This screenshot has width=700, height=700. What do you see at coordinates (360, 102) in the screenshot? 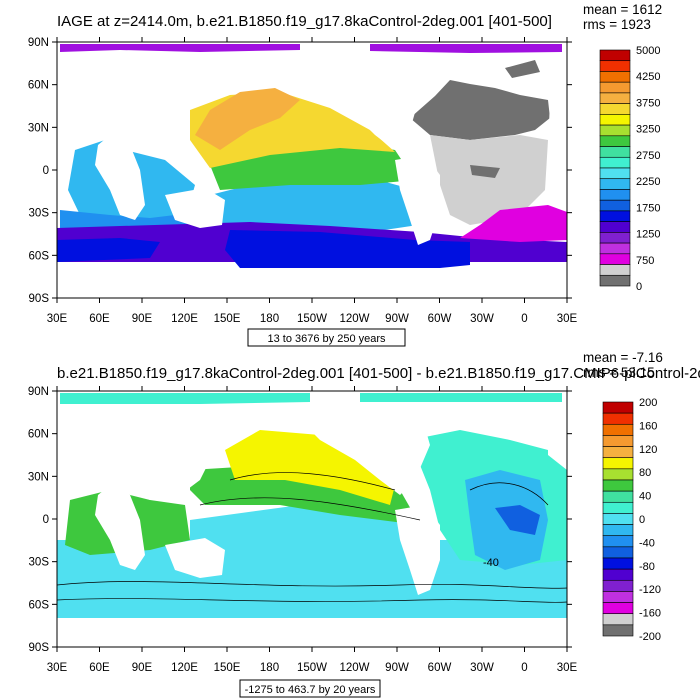
I see `p1-land-n-america` at bounding box center [360, 102].